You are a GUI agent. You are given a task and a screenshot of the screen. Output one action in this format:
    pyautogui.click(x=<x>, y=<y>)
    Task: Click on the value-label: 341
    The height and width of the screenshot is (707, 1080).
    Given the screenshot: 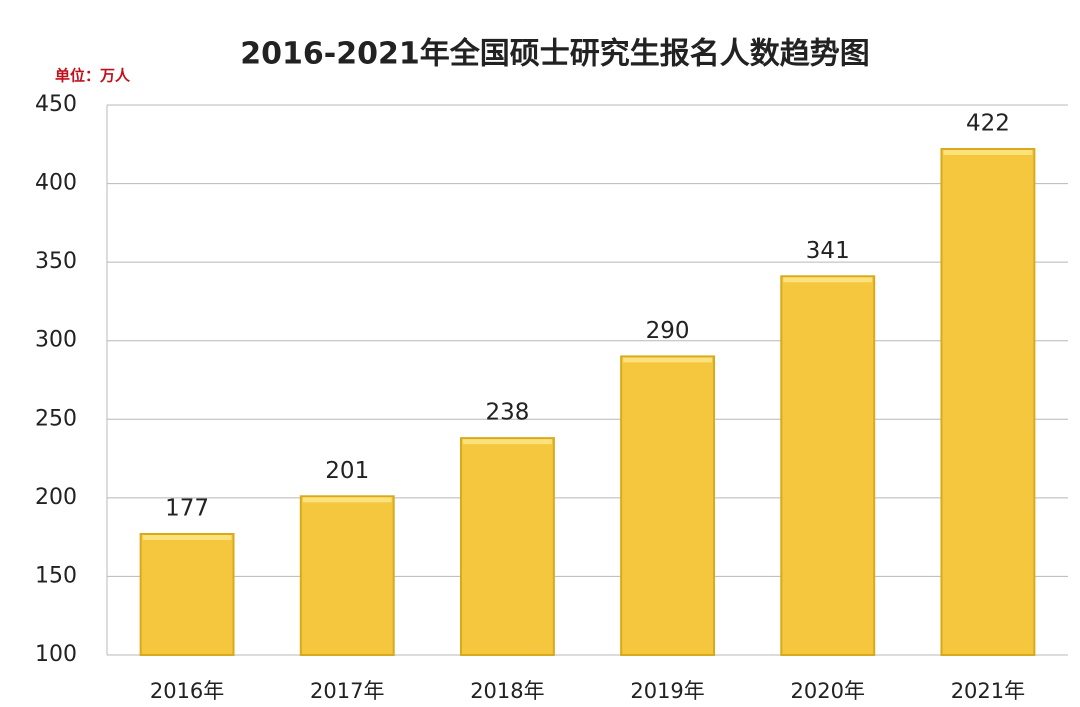 What is the action you would take?
    pyautogui.click(x=828, y=251)
    